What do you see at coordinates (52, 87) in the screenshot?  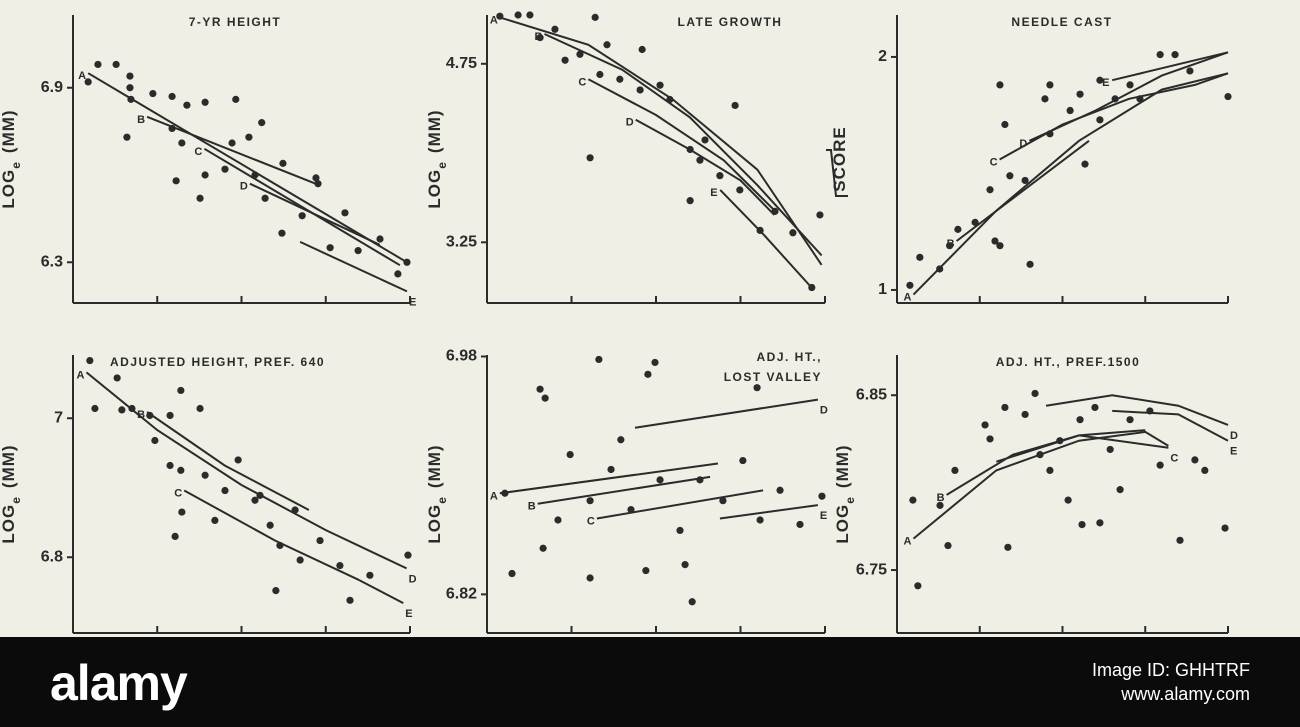 I see `y-tick-label: 6.9` at bounding box center [52, 87].